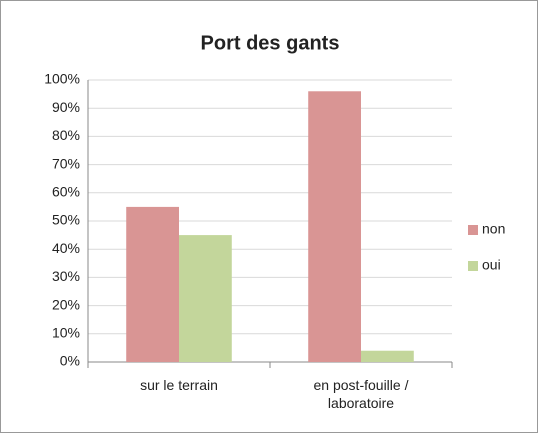 This screenshot has width=539, height=434. Describe the element at coordinates (66, 220) in the screenshot. I see `y-tick-label: 50%` at that location.